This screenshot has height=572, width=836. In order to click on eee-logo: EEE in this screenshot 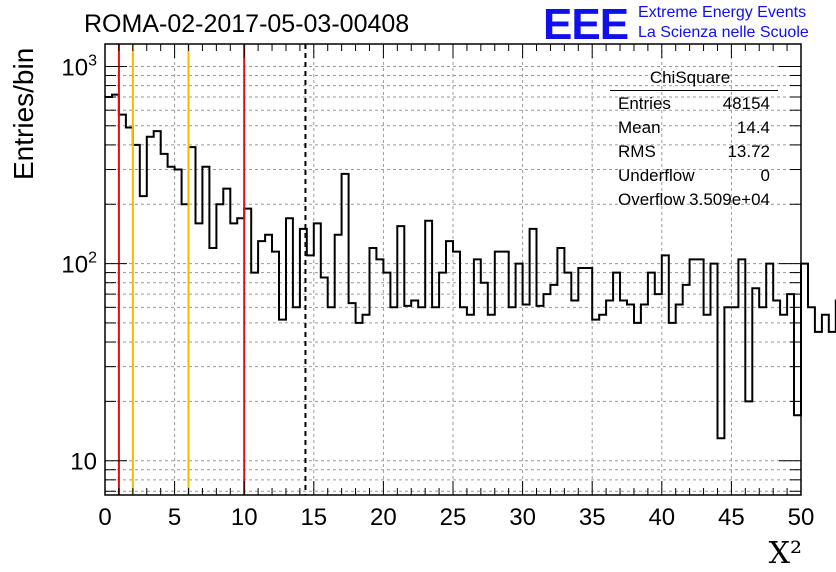, I will do `click(586, 24)`.